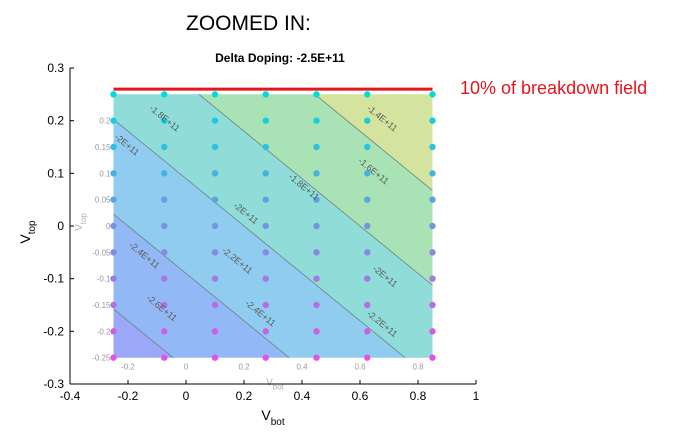  What do you see at coordinates (53, 384) in the screenshot?
I see `y-tick-label: -0.3` at bounding box center [53, 384].